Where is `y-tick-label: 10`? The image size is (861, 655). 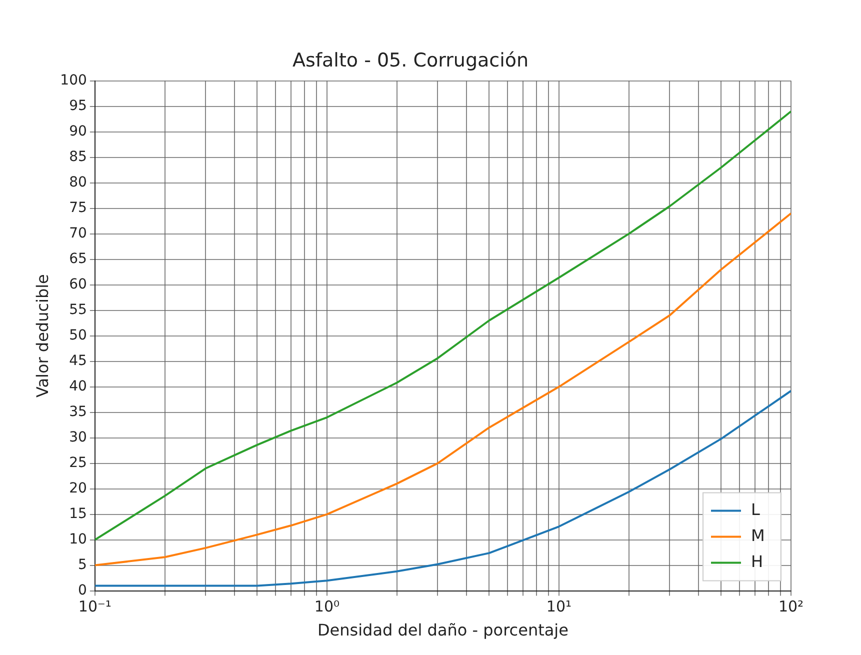
y-tick-label: 10 is located at coordinates (78, 539).